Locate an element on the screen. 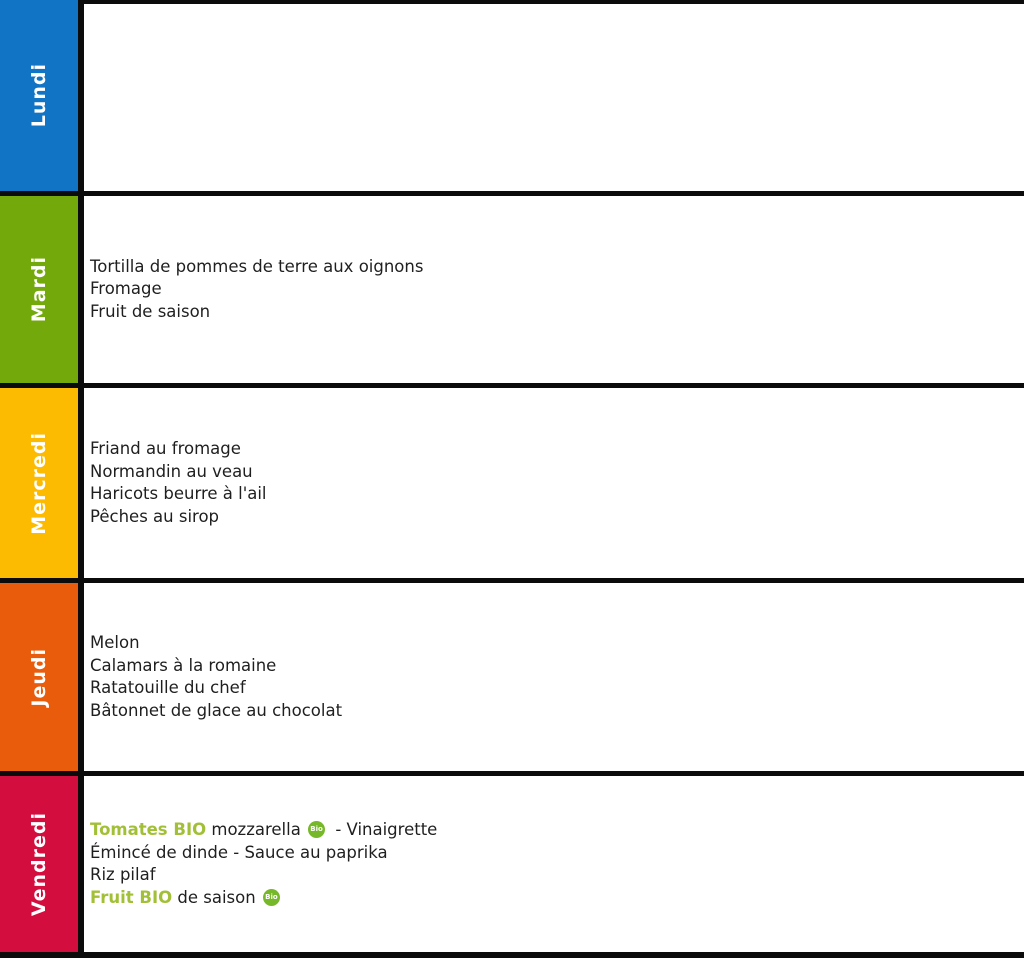  menu-item-text: Pêches au sirop is located at coordinates (155, 516).